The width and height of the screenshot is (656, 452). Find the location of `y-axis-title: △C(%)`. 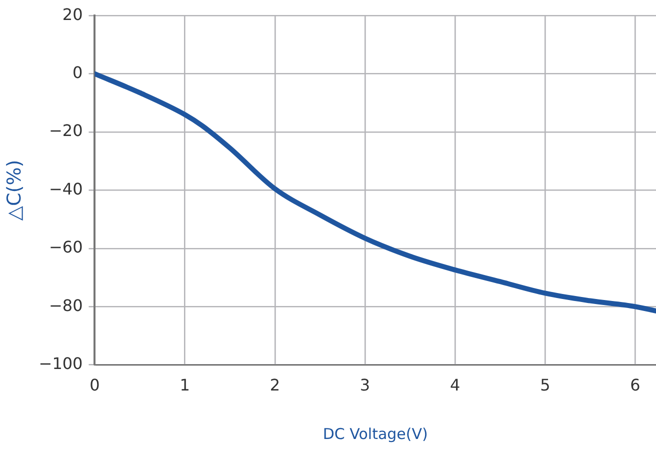

y-axis-title: △C(%) is located at coordinates (14, 190).